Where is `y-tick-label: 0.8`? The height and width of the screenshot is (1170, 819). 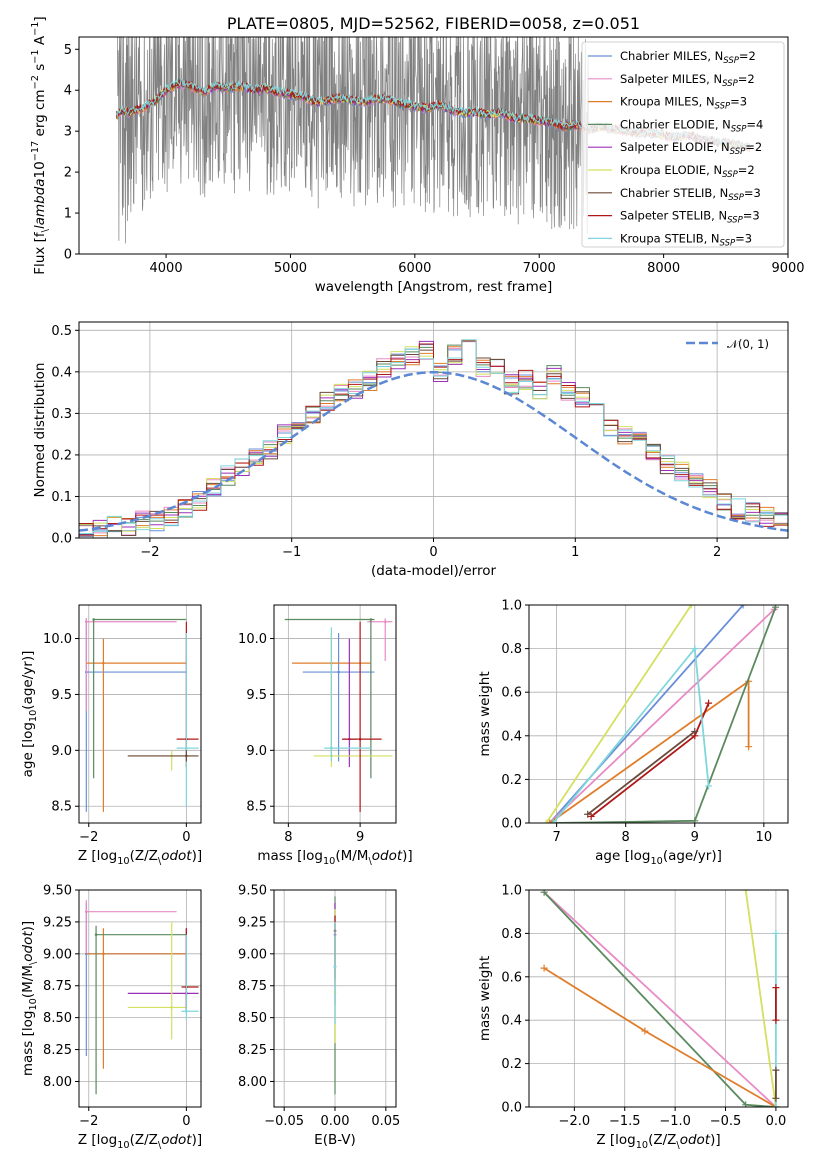
y-tick-label: 0.8 is located at coordinates (511, 934).